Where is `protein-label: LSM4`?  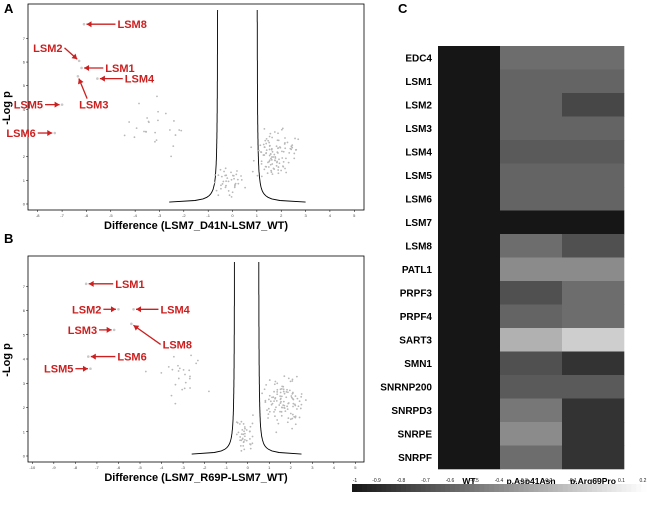 protein-label: LSM4 is located at coordinates (140, 80).